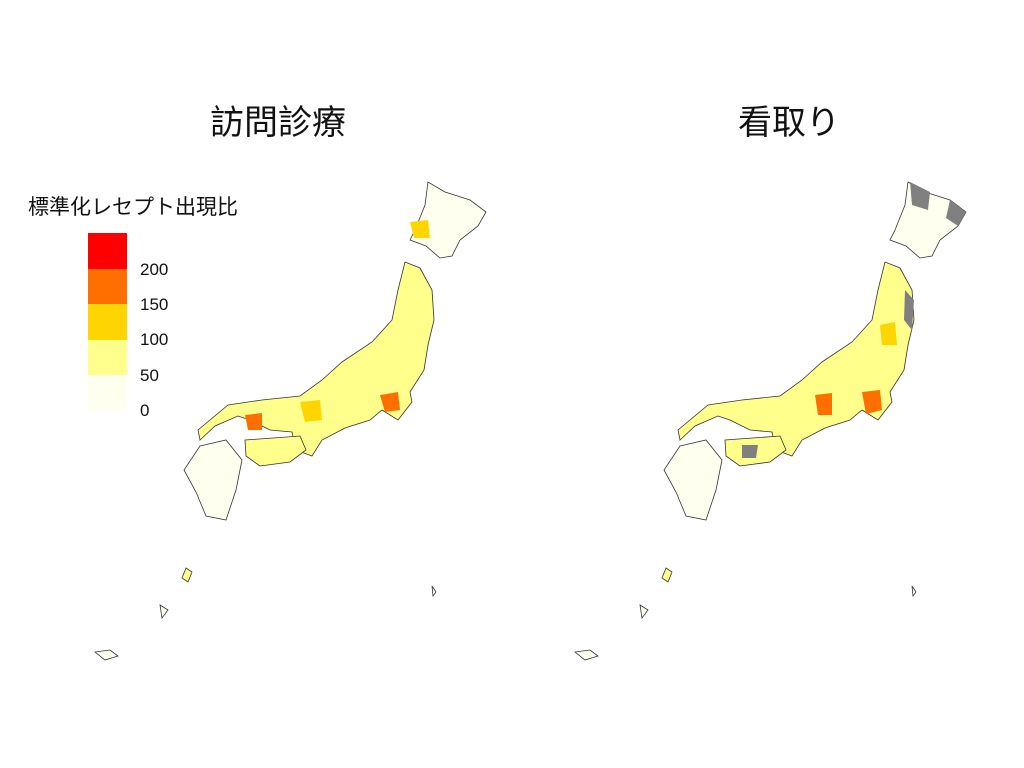  Describe the element at coordinates (107, 251) in the screenshot. I see `legend-swatch-200-plus` at that location.